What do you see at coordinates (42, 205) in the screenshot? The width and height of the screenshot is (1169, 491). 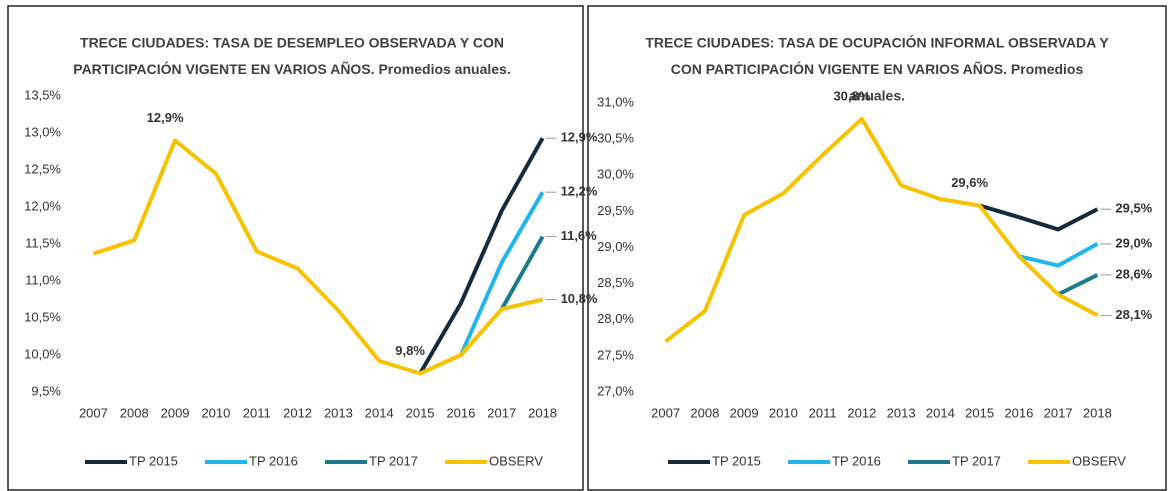 I see `y-tick-label: 12,0%` at bounding box center [42, 205].